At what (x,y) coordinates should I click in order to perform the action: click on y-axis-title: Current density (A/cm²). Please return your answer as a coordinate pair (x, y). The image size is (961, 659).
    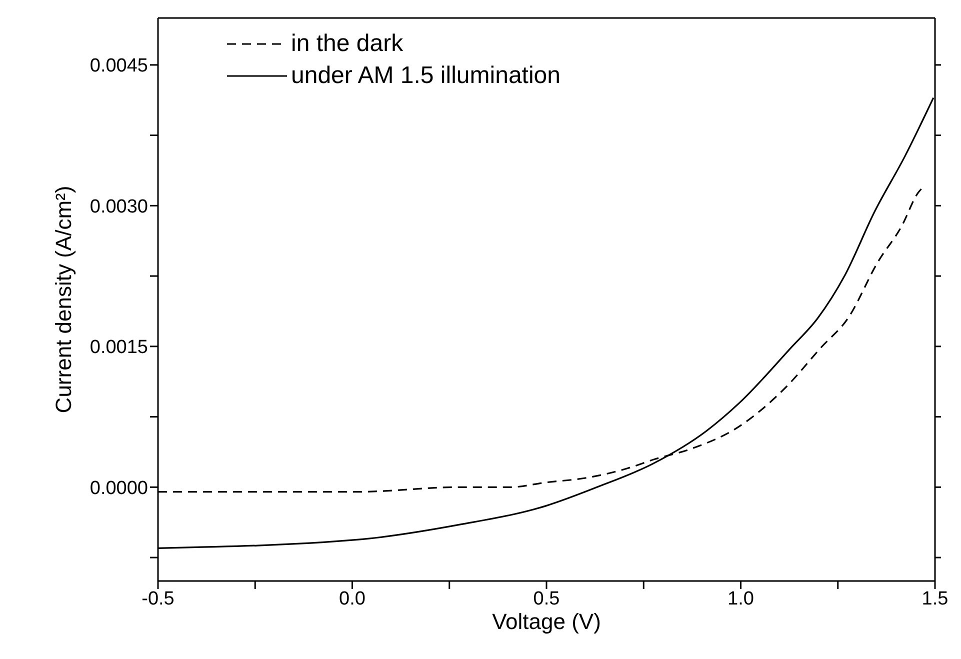
    Looking at the image, I should click on (63, 300).